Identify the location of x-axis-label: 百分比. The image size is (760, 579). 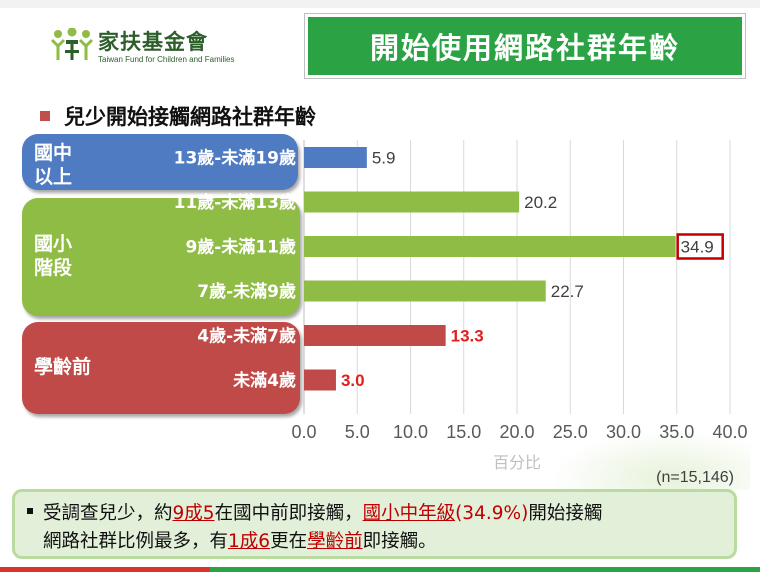
(517, 462).